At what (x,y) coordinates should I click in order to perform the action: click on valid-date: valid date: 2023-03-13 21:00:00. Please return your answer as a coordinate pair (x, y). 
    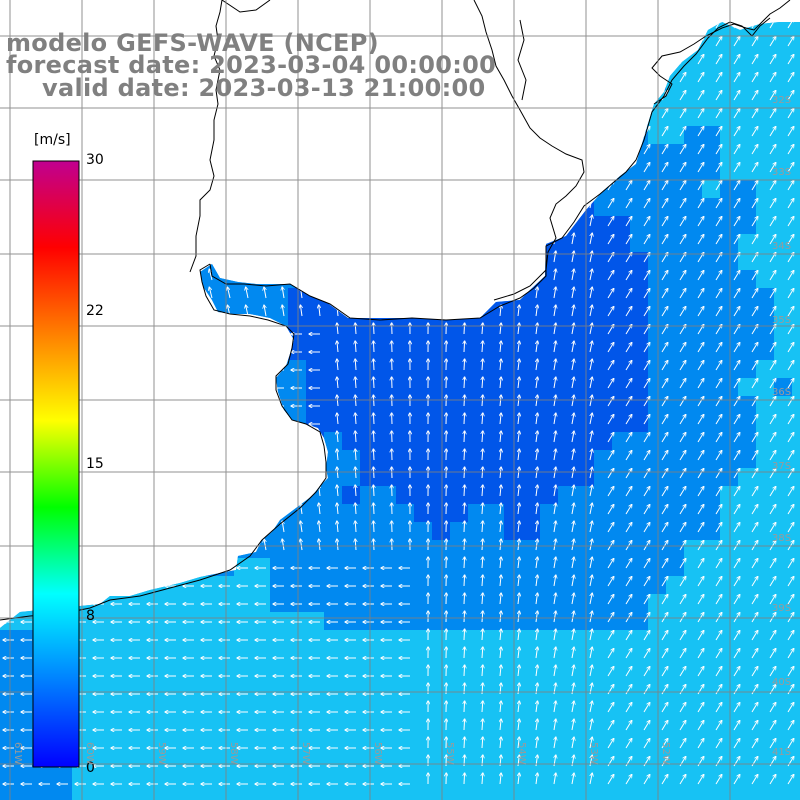
    Looking at the image, I should click on (264, 88).